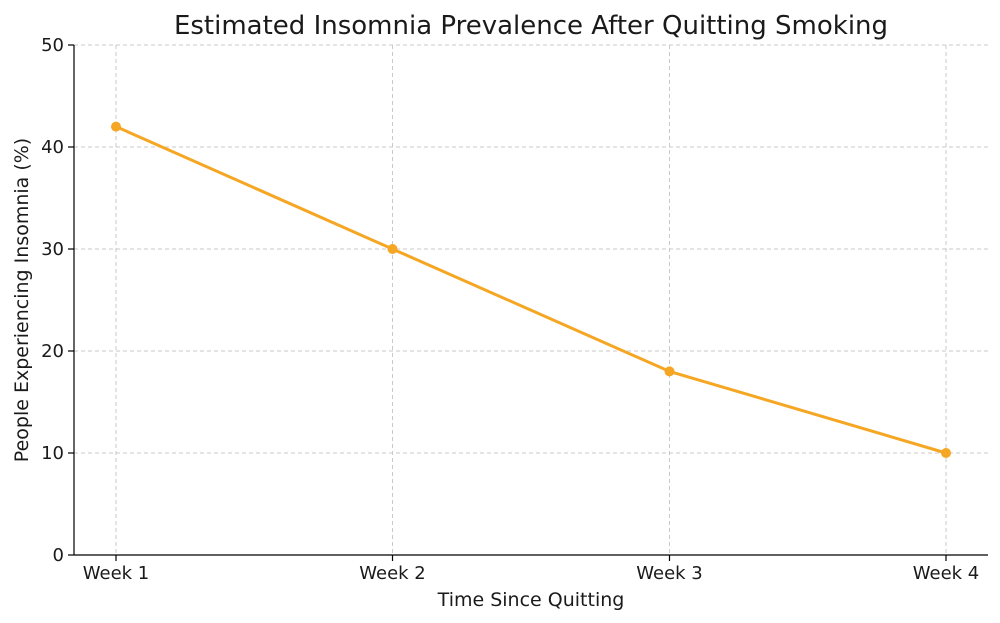 This screenshot has height=623, width=1000. I want to click on x-axis-label: Time Since Quitting, so click(531, 600).